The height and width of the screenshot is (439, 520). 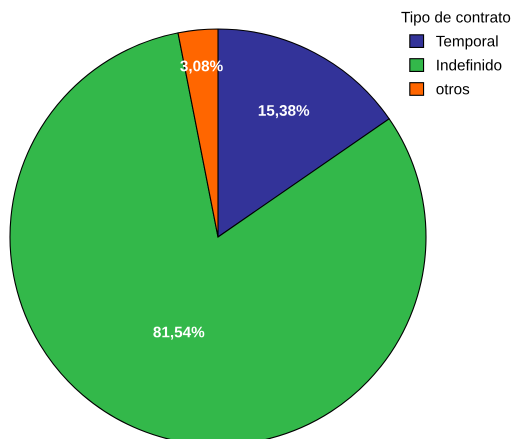 I want to click on legend-label: otros, so click(x=453, y=89).